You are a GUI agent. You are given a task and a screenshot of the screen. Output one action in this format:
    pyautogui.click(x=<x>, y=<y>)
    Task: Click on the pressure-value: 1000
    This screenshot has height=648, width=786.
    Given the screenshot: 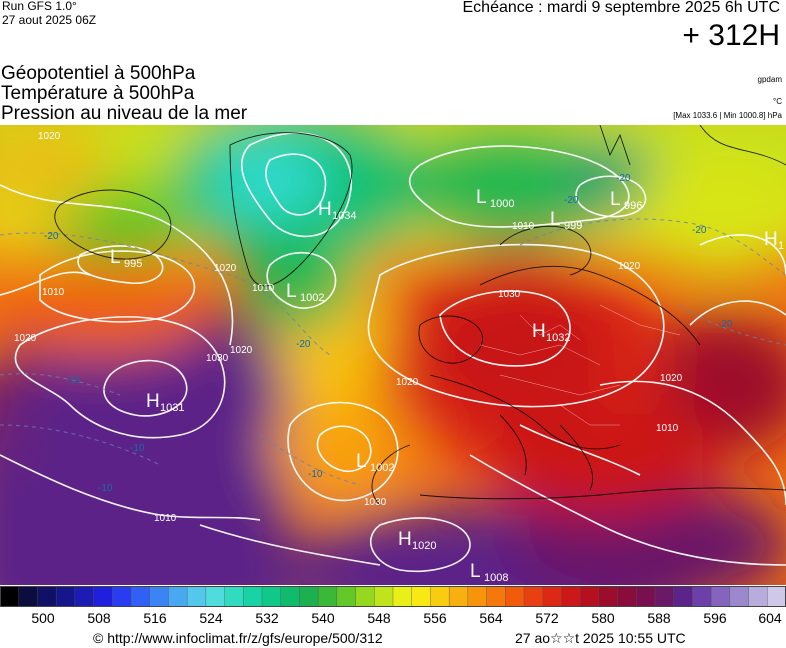 What is the action you would take?
    pyautogui.click(x=502, y=204)
    